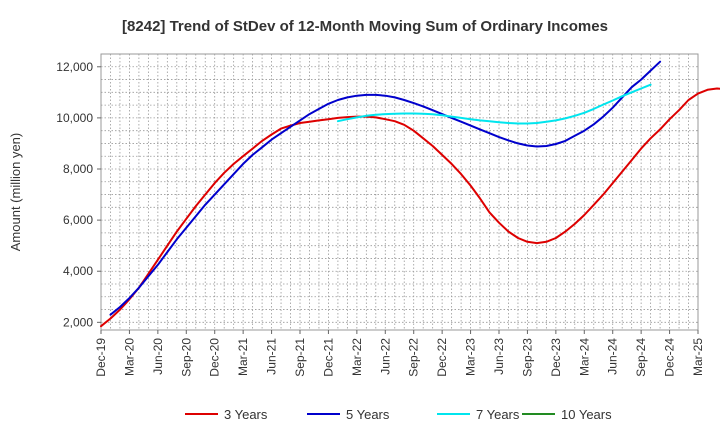 The width and height of the screenshot is (720, 440). I want to click on y-tick-labels: 2,000 4,000 6,000 8,000 10,000 12,000, so click(78, 194).